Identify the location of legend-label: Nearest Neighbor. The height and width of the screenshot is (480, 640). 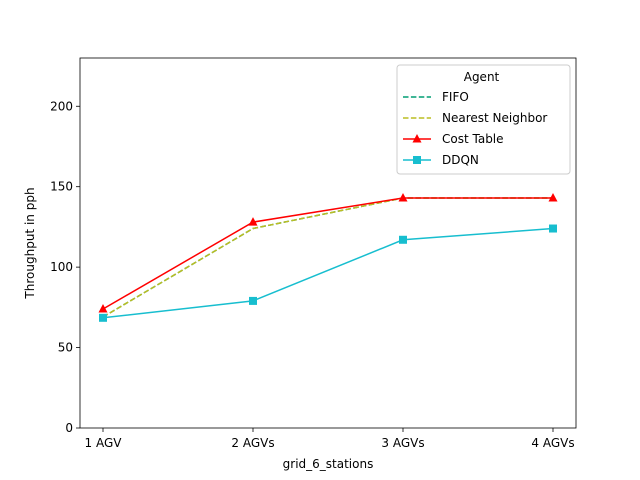
(494, 118).